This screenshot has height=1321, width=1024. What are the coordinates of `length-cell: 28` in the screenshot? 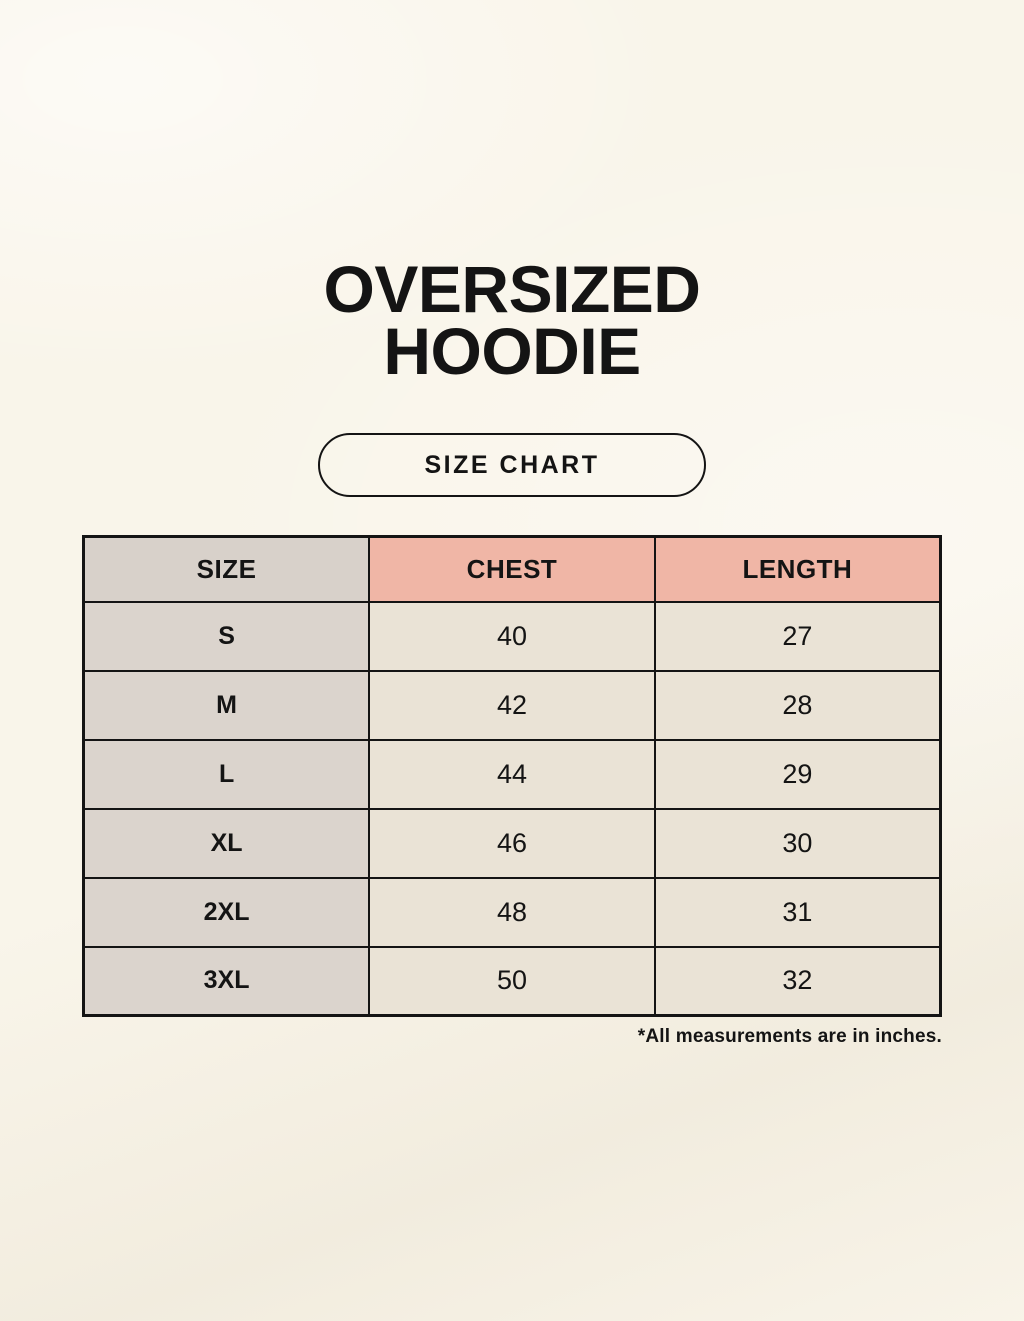 It's located at (797, 705).